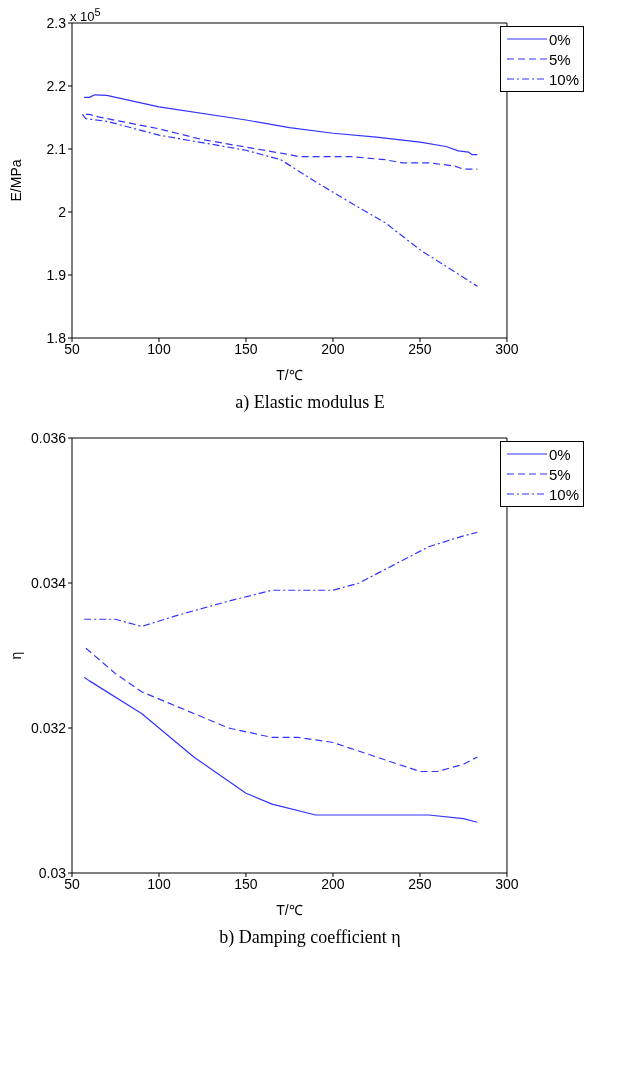 The image size is (620, 1077). Describe the element at coordinates (56, 274) in the screenshot. I see `y-tick-label: 1.9` at that location.